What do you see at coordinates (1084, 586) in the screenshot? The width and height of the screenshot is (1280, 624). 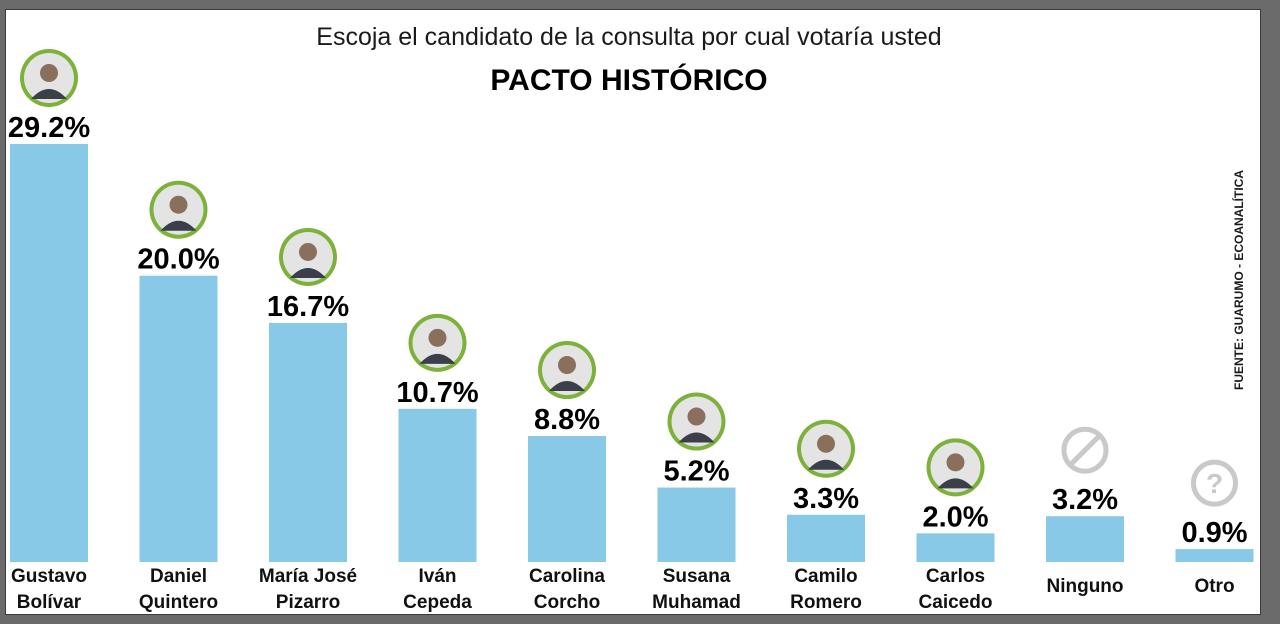 I see `category-label: Ninguno` at bounding box center [1084, 586].